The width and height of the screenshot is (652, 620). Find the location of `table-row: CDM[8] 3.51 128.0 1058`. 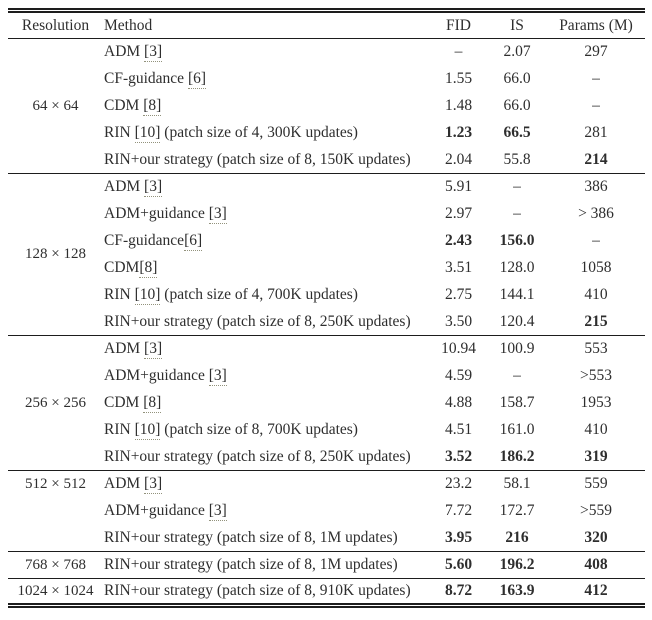

table-row: CDM[8] 3.51 128.0 1058 is located at coordinates (326, 268).